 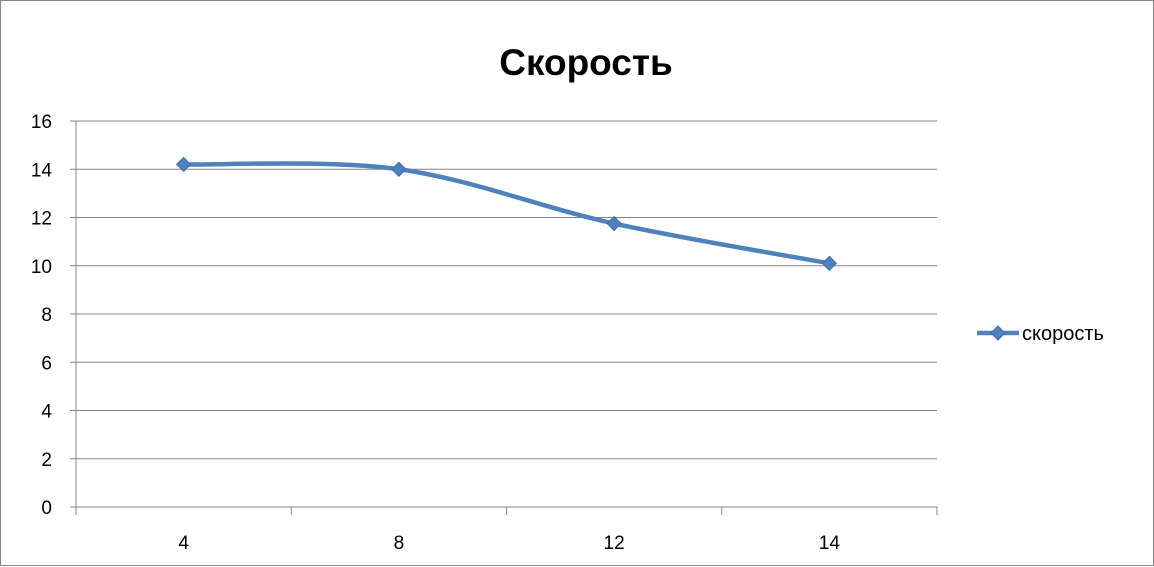 What do you see at coordinates (46, 412) in the screenshot?
I see `y-tick-label: 4` at bounding box center [46, 412].